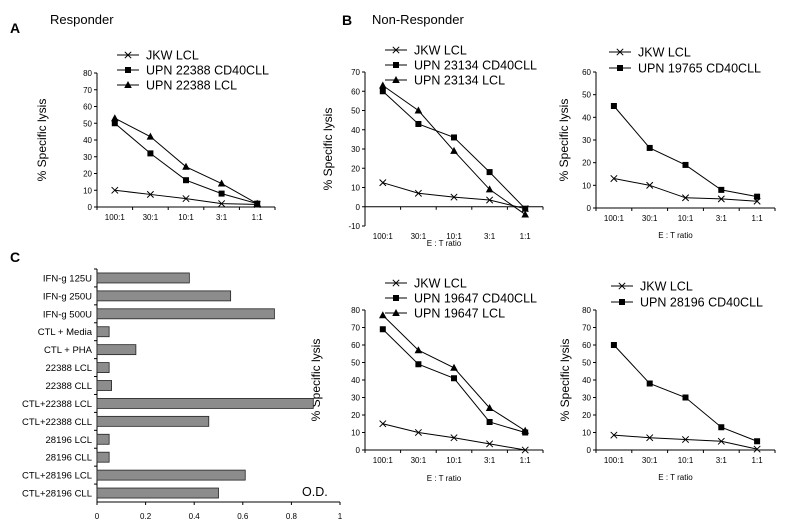 Image resolution: width=800 pixels, height=529 pixels. What do you see at coordinates (146, 516) in the screenshot?
I see `x-tick-label: 0.2` at bounding box center [146, 516].